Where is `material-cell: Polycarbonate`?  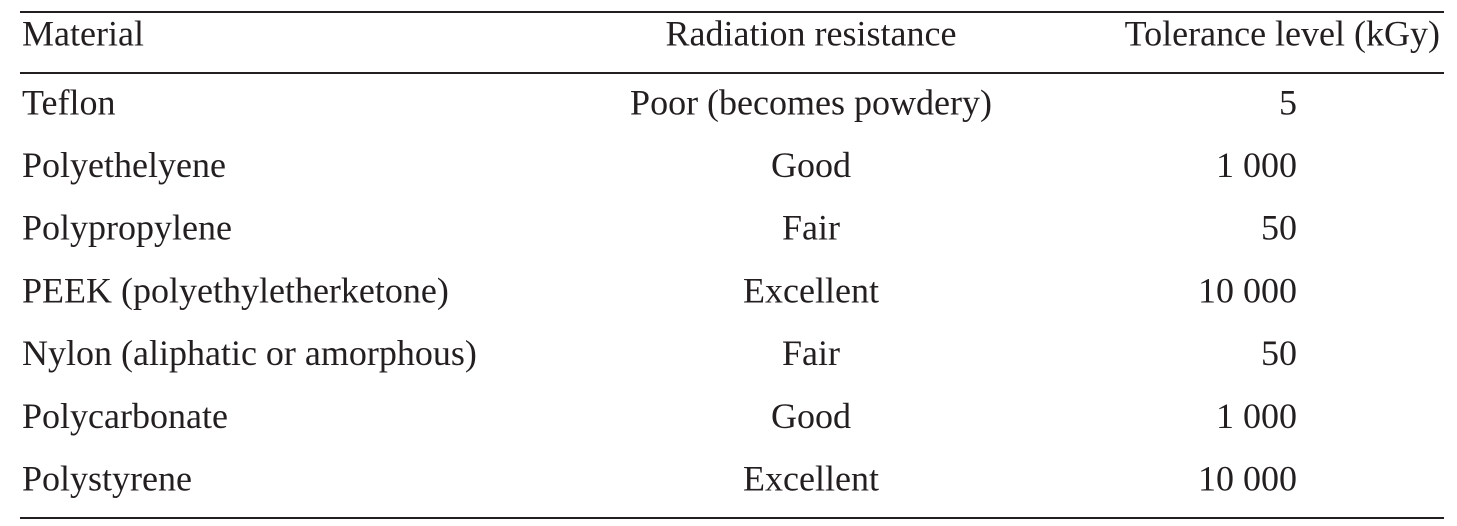
material-cell: Polycarbonate is located at coordinates (125, 416).